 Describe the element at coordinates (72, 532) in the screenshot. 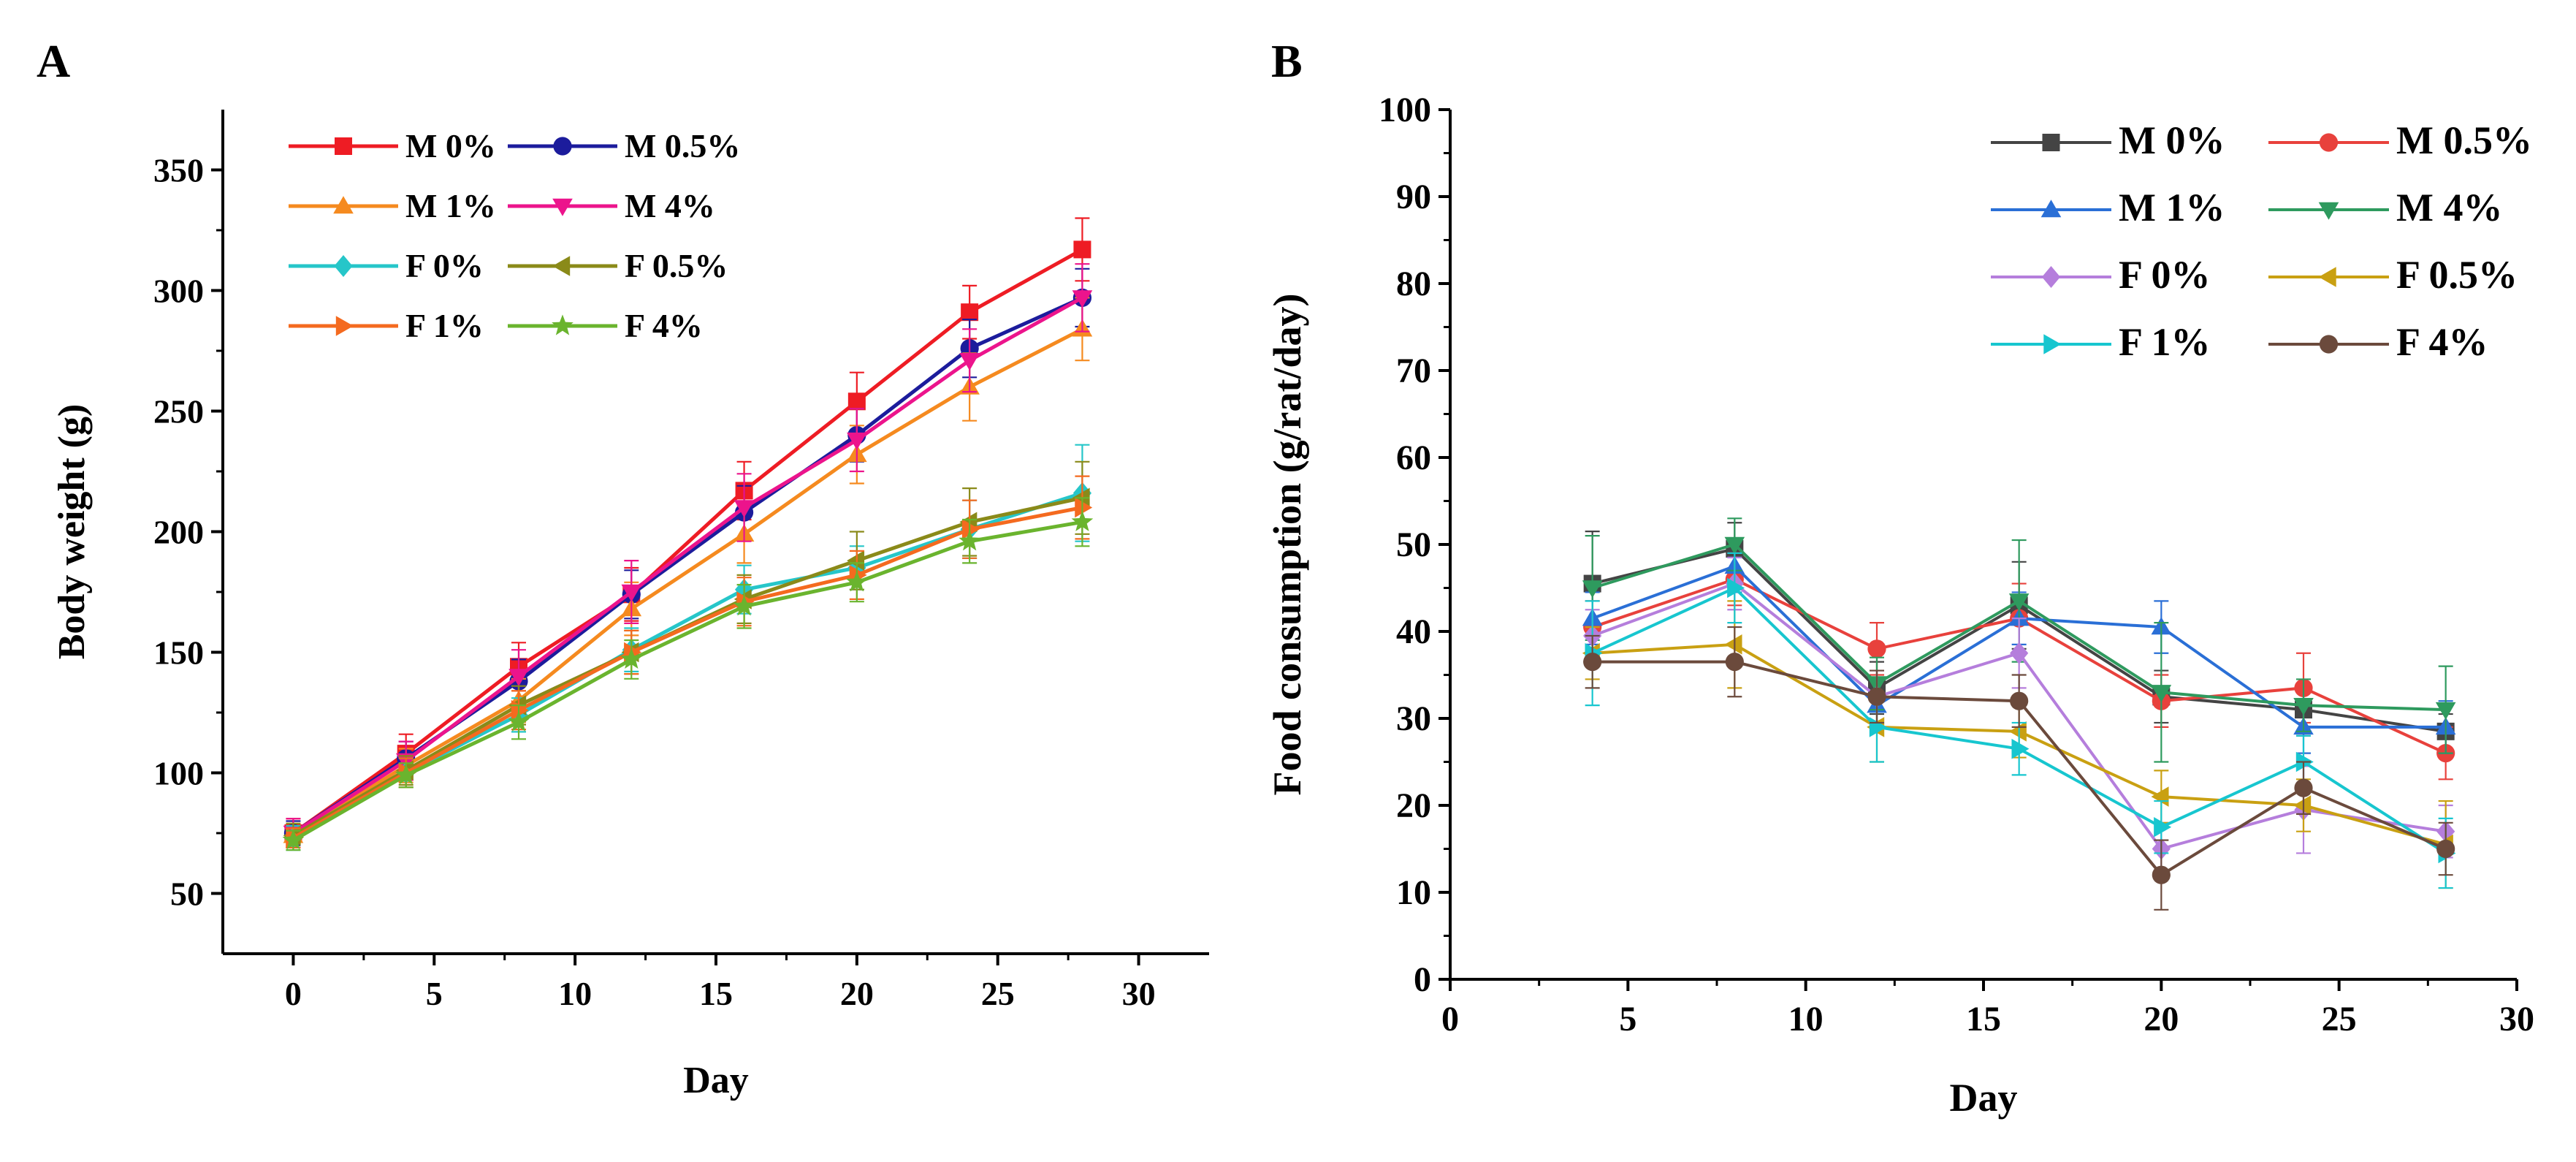

I see `y-axis-title: Body weight (g)` at that location.